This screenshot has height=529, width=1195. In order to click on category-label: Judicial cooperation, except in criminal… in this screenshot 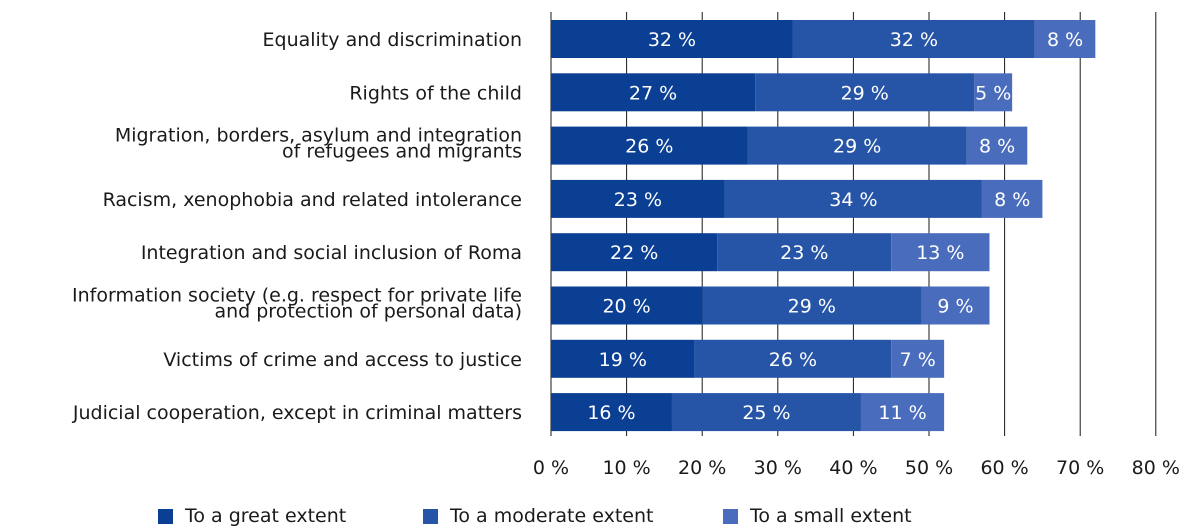, I will do `click(297, 413)`.